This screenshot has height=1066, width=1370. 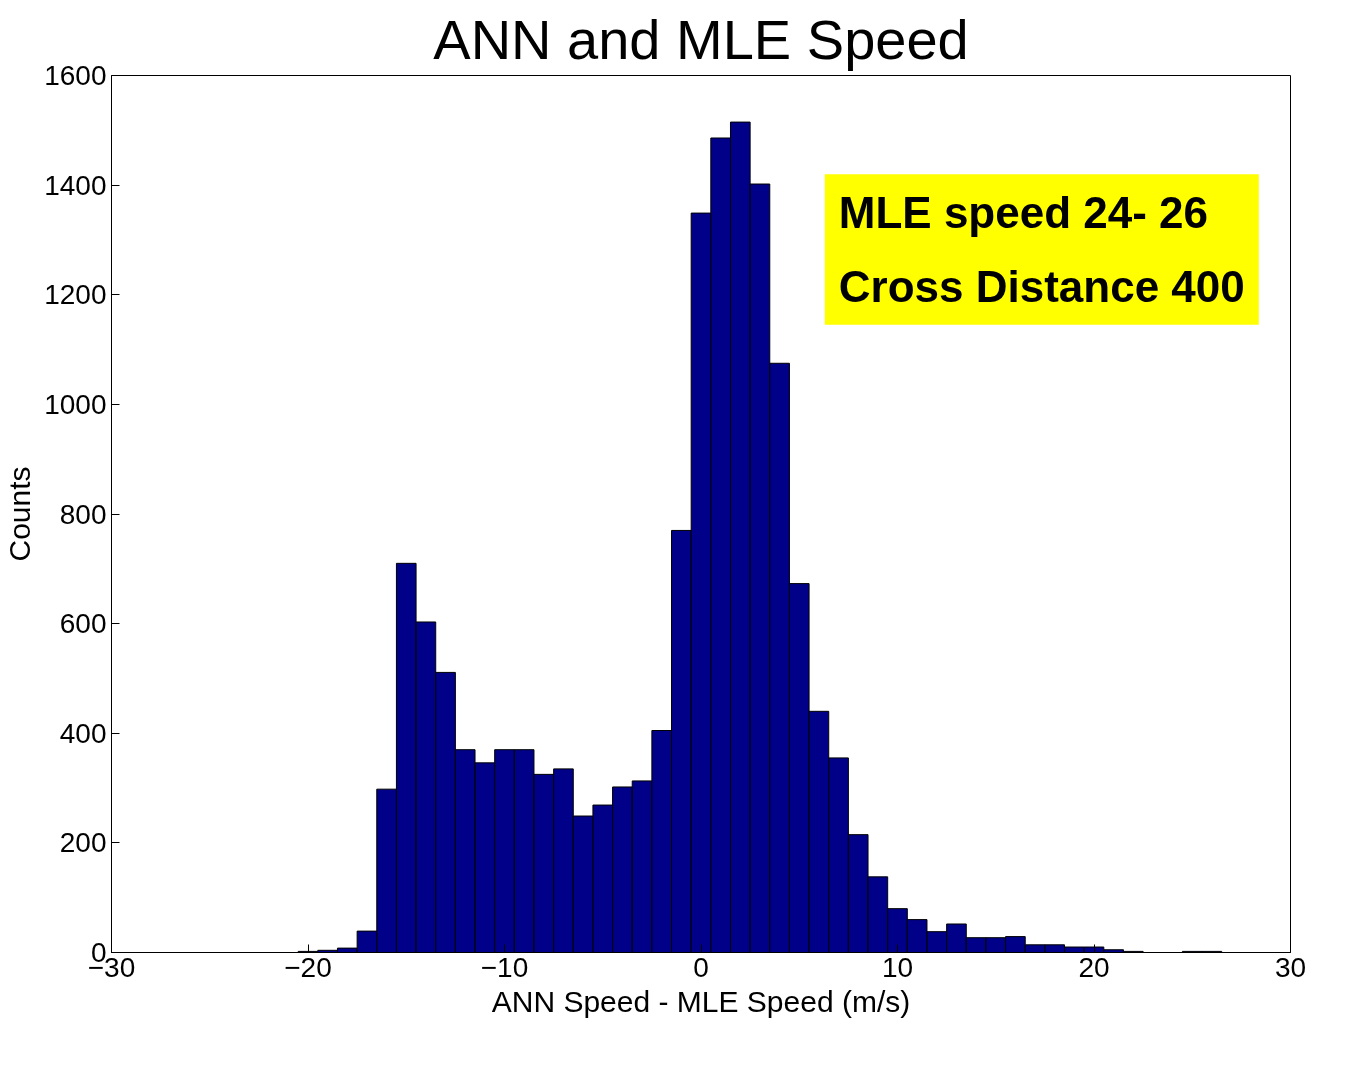 I want to click on x-tick-label: 0, so click(x=701, y=967).